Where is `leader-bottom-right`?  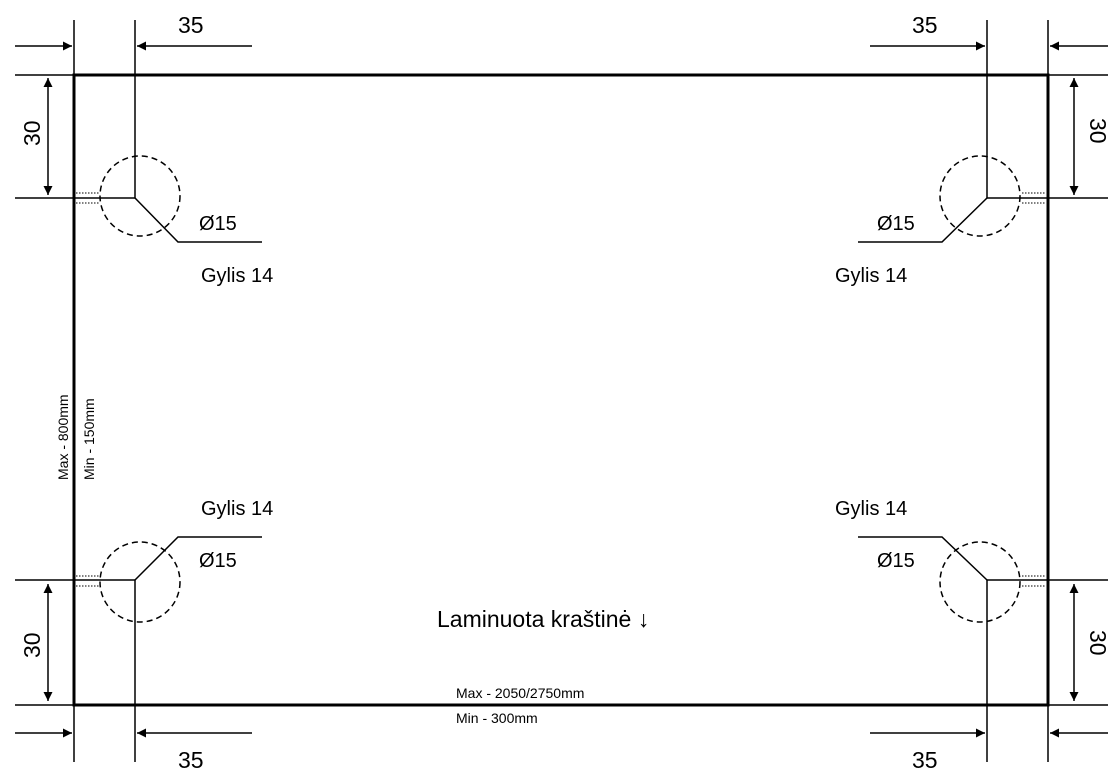 leader-bottom-right is located at coordinates (923, 558).